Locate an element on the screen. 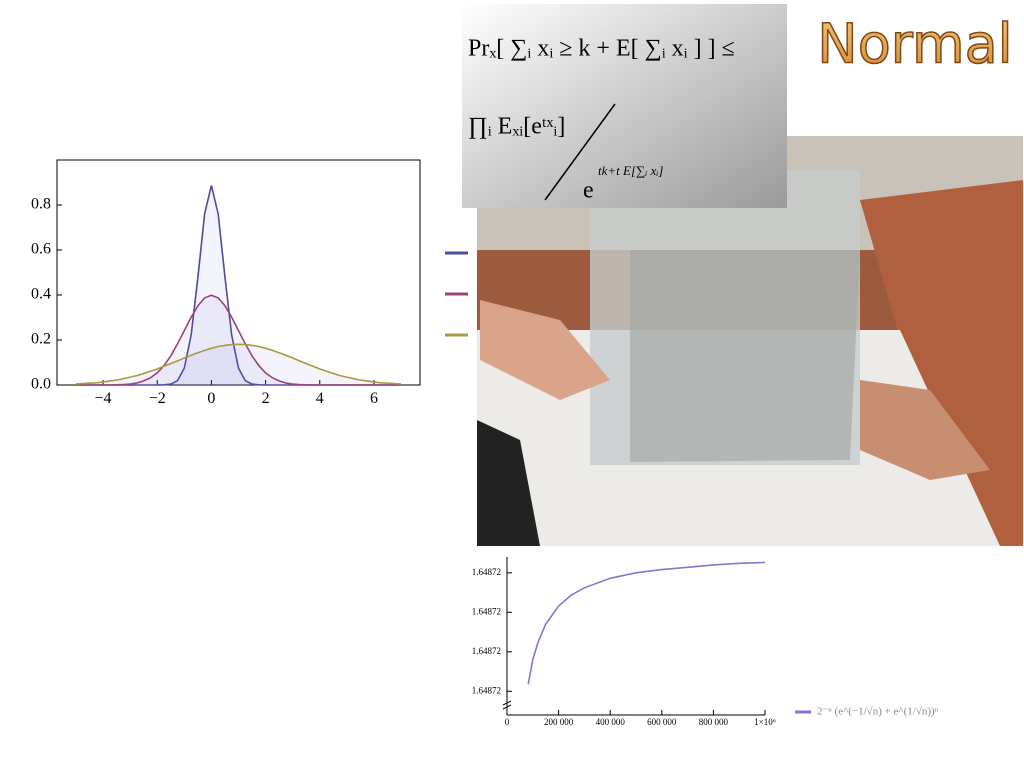 This screenshot has height=768, width=1024. fraction-slash is located at coordinates (580, 152).